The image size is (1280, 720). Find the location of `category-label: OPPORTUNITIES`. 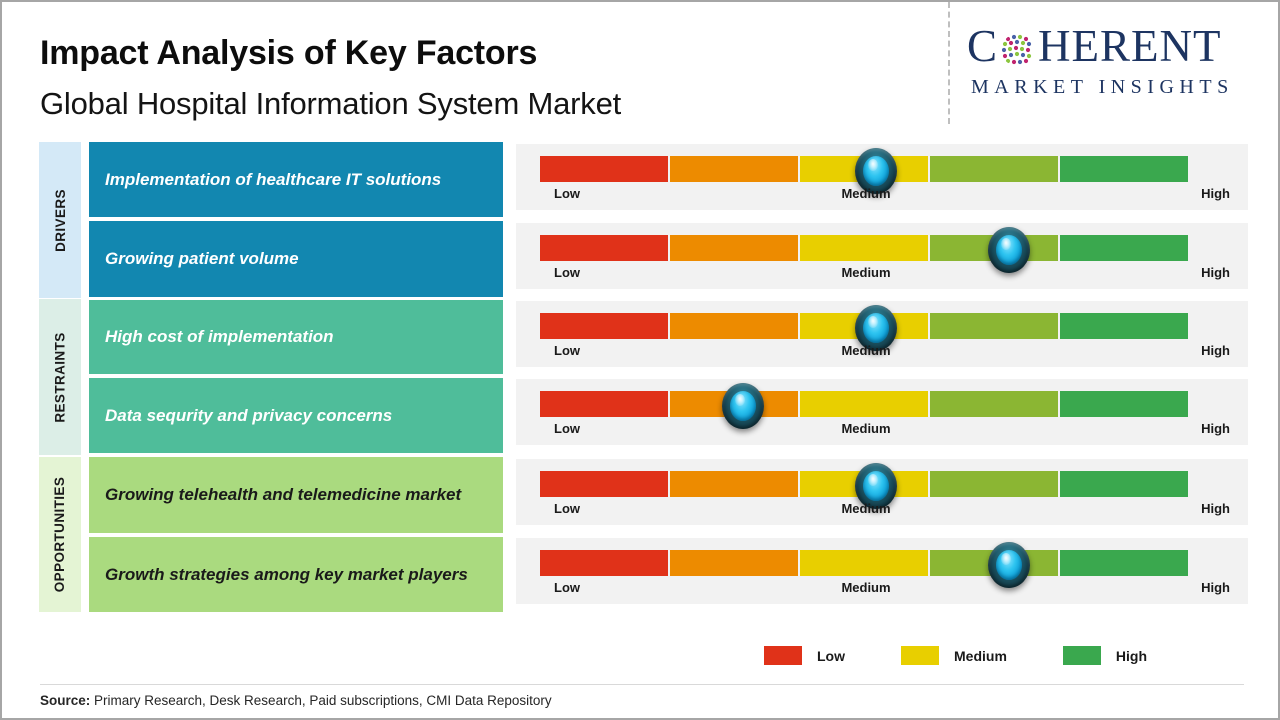

category-label: OPPORTUNITIES is located at coordinates (60, 534).